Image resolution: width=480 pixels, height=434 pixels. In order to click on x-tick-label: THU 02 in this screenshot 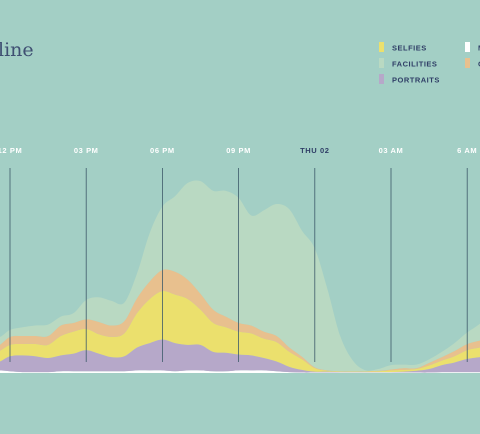, I will do `click(314, 150)`.